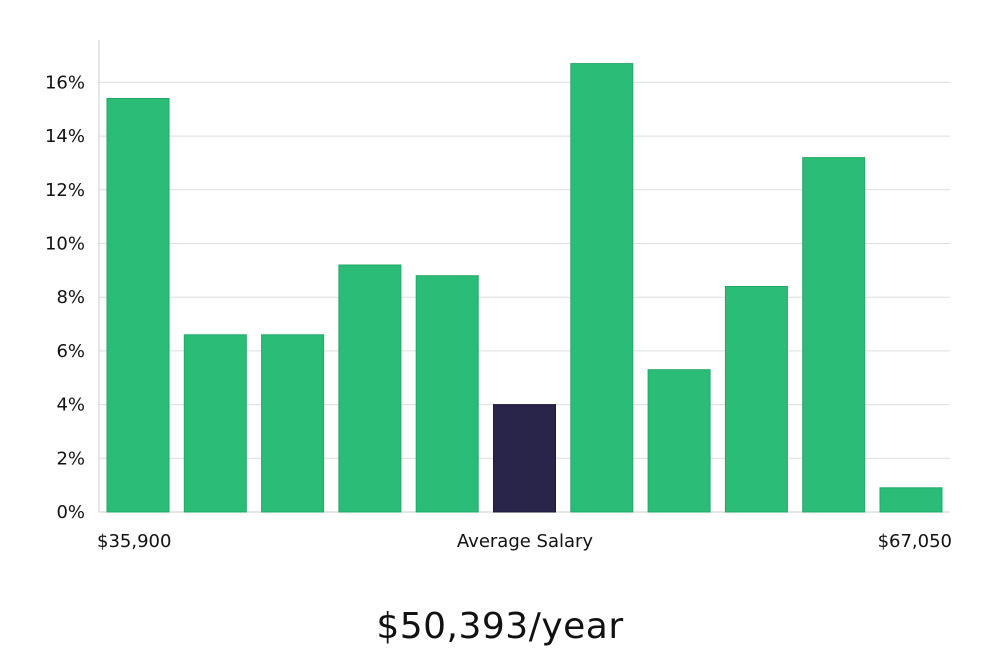 Image resolution: width=1000 pixels, height=660 pixels. I want to click on x-axis-min-label: $35,900, so click(134, 541).